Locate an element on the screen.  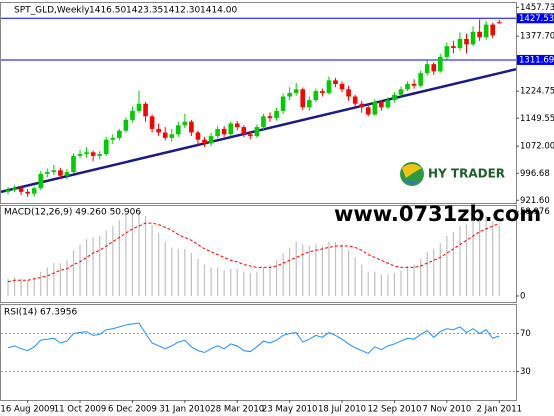
header-value: 1414.00 is located at coordinates (218, 11).